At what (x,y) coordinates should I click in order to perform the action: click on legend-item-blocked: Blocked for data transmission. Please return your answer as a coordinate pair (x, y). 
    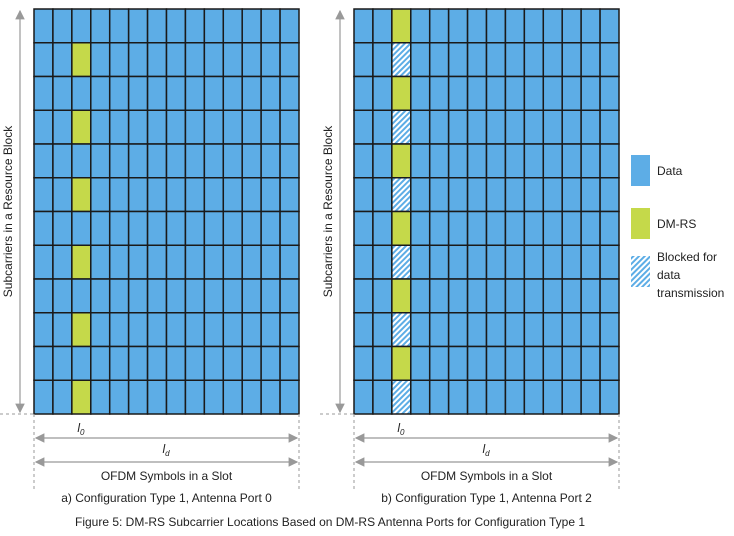
    Looking at the image, I should click on (677, 275).